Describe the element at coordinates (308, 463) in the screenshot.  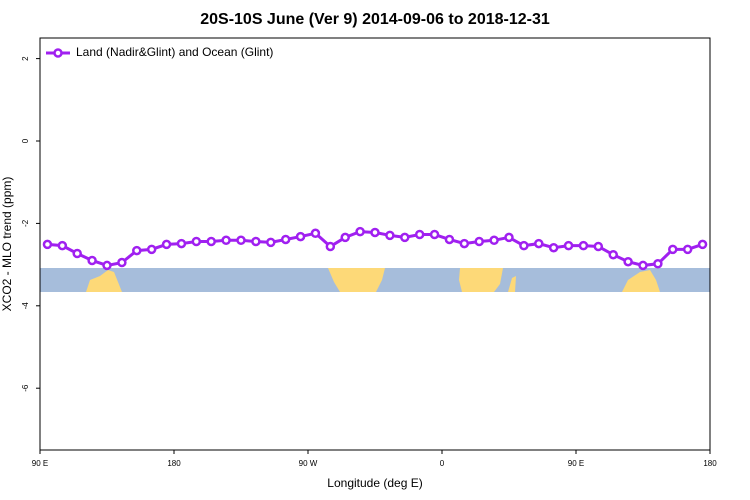
I see `x-tick-label: 90 W` at that location.